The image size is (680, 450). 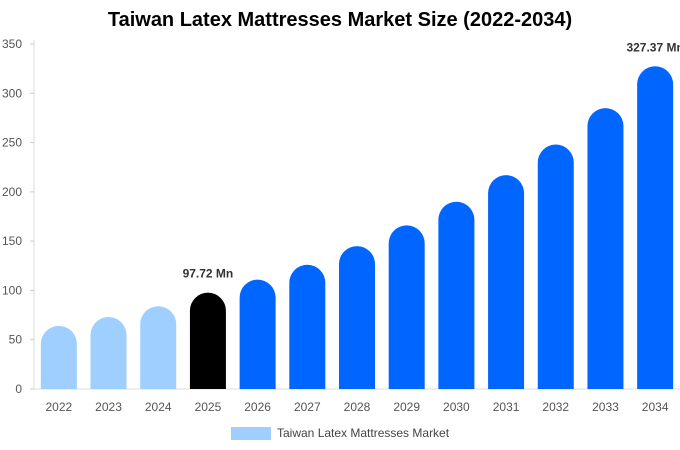 I want to click on x-tick-label: 2028, so click(x=357, y=407).